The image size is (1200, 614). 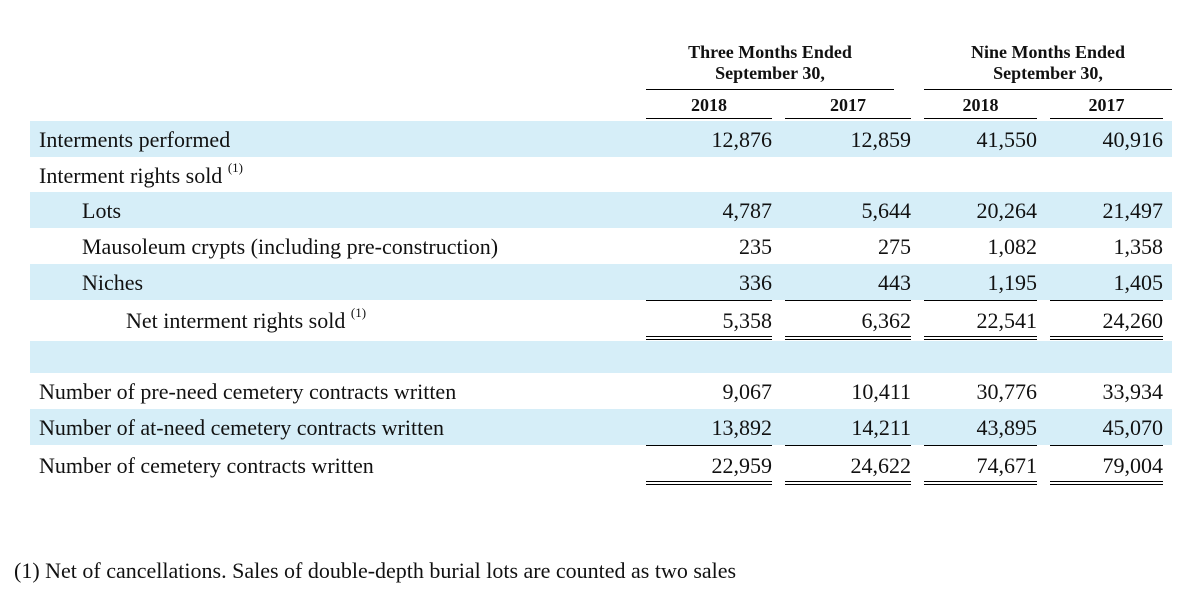 What do you see at coordinates (881, 427) in the screenshot?
I see `cell-value: 14,211` at bounding box center [881, 427].